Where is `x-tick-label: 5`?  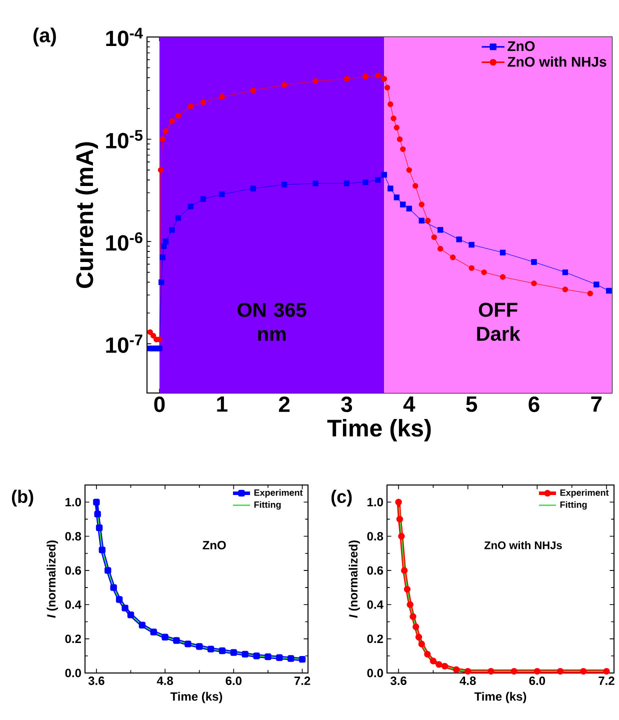 x-tick-label: 5 is located at coordinates (472, 404).